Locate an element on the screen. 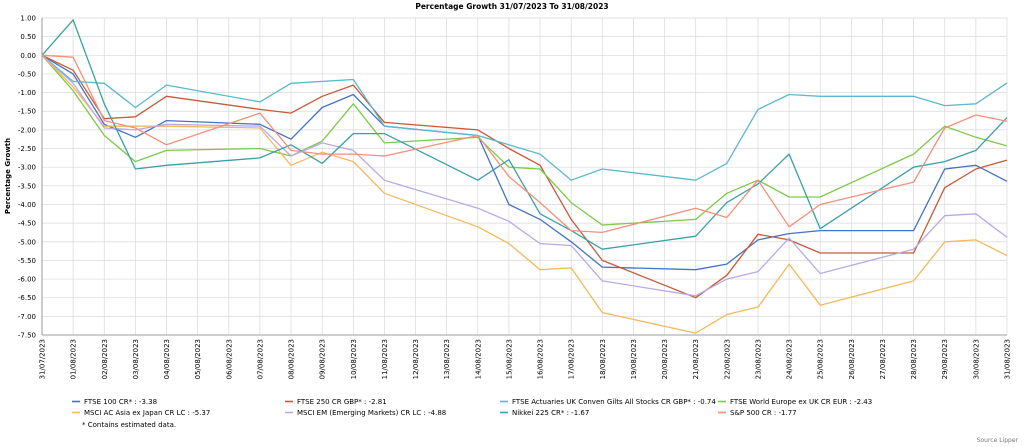 Image resolution: width=1024 pixels, height=447 pixels. y-tick-label: -3.50 is located at coordinates (27, 186).